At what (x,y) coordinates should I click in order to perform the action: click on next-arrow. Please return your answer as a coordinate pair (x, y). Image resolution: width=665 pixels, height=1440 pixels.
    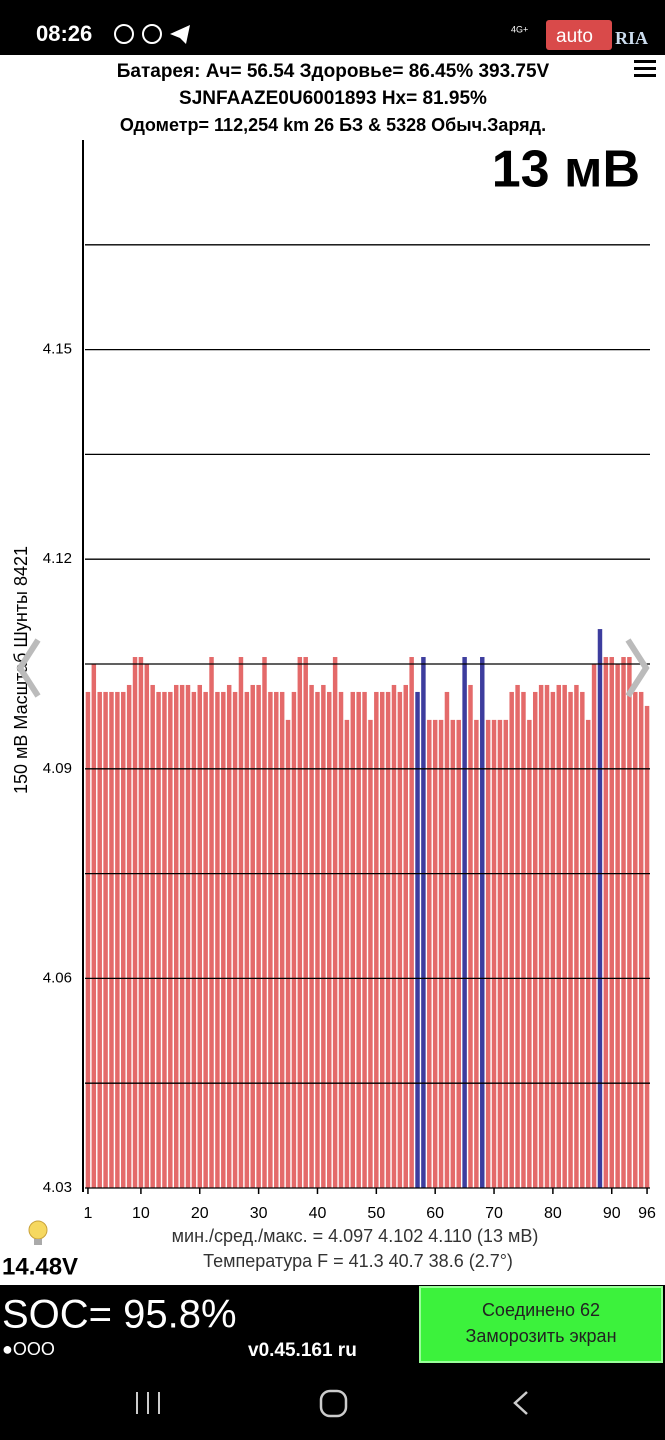
    Looking at the image, I should click on (637, 668).